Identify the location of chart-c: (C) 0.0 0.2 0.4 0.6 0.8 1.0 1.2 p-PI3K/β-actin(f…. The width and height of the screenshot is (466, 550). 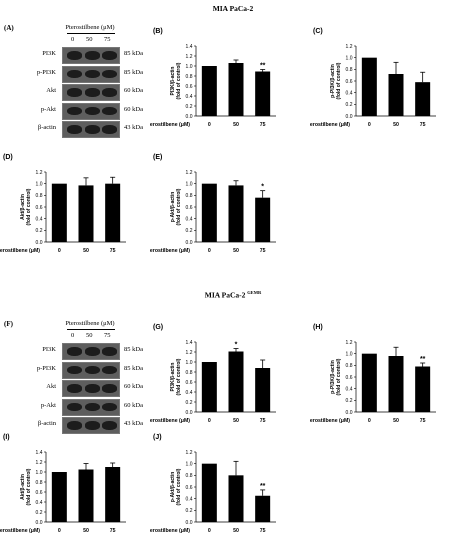
(373, 78).